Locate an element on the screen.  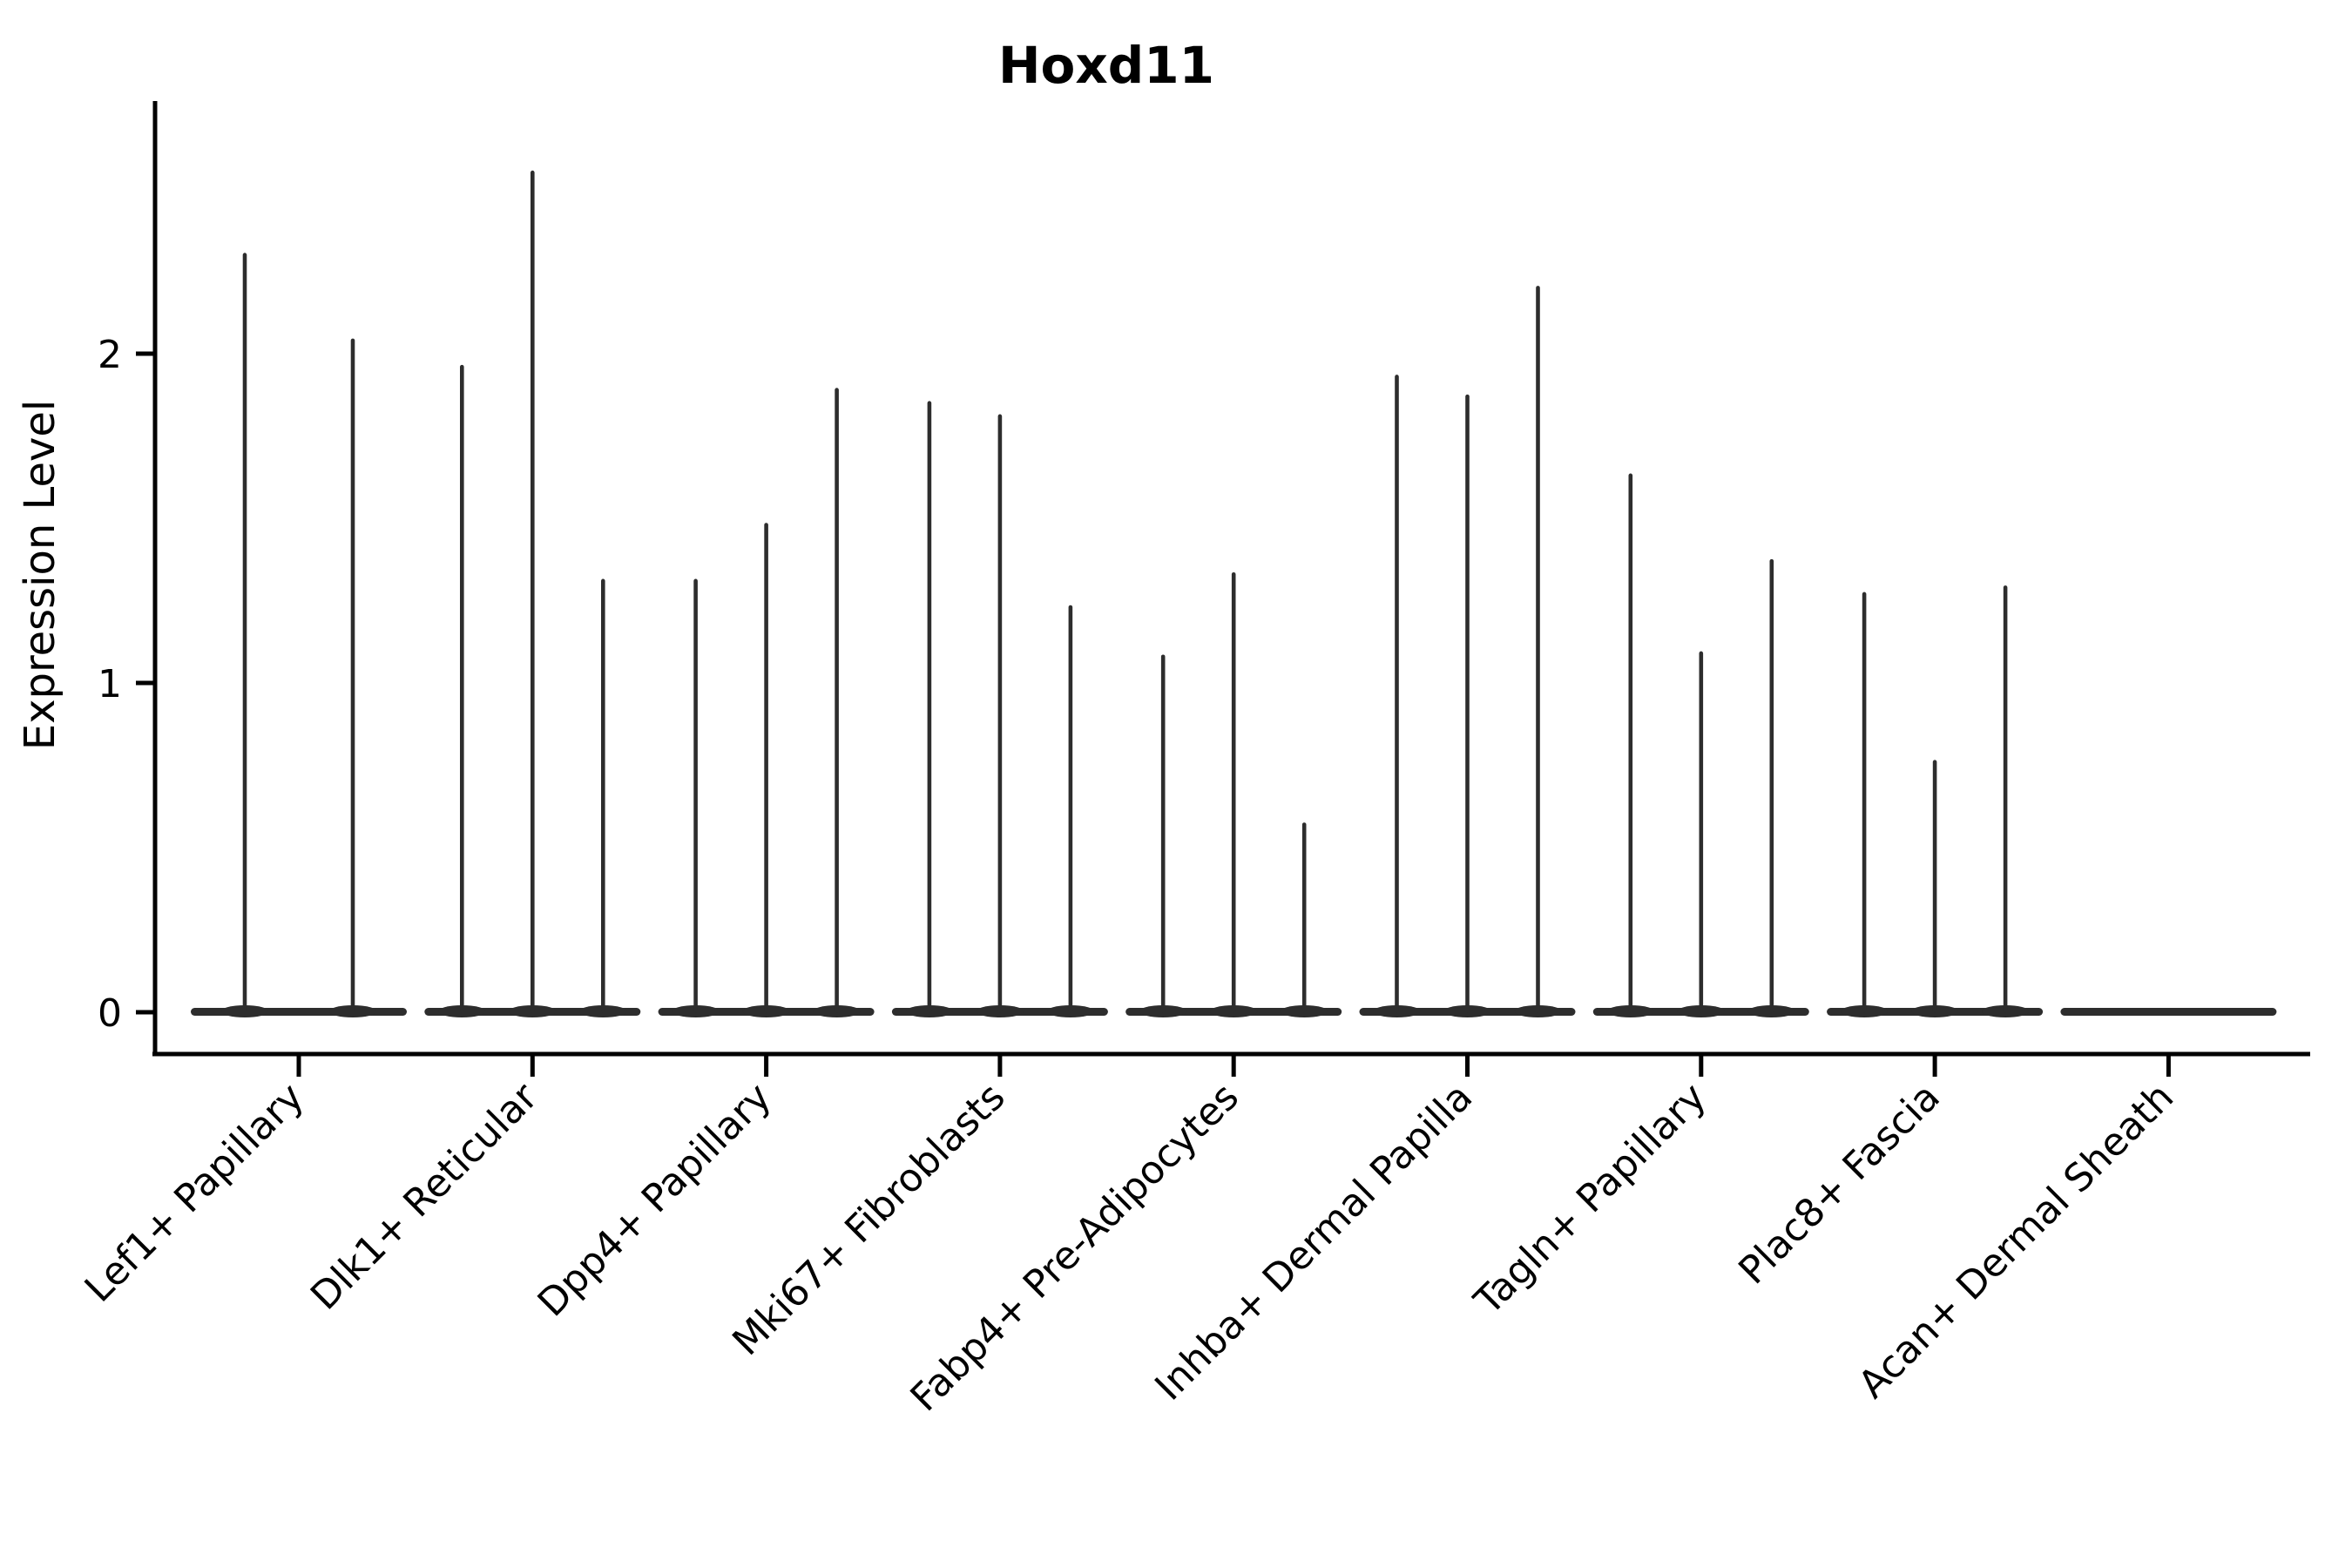
x-category-label: Tagln+ Papillary is located at coordinates (1589, 1199).